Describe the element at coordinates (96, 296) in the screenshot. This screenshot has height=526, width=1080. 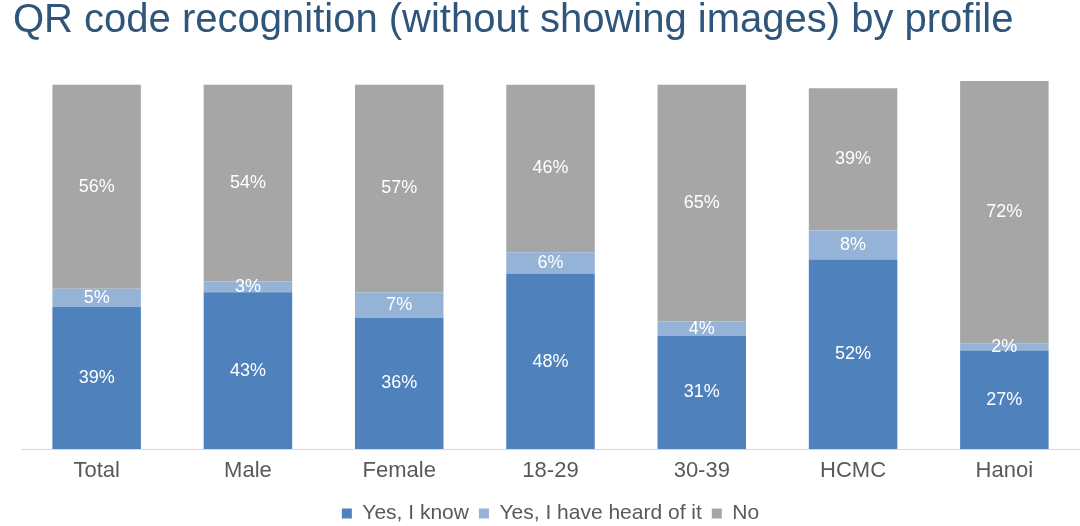
I see `data-label: 5%` at that location.